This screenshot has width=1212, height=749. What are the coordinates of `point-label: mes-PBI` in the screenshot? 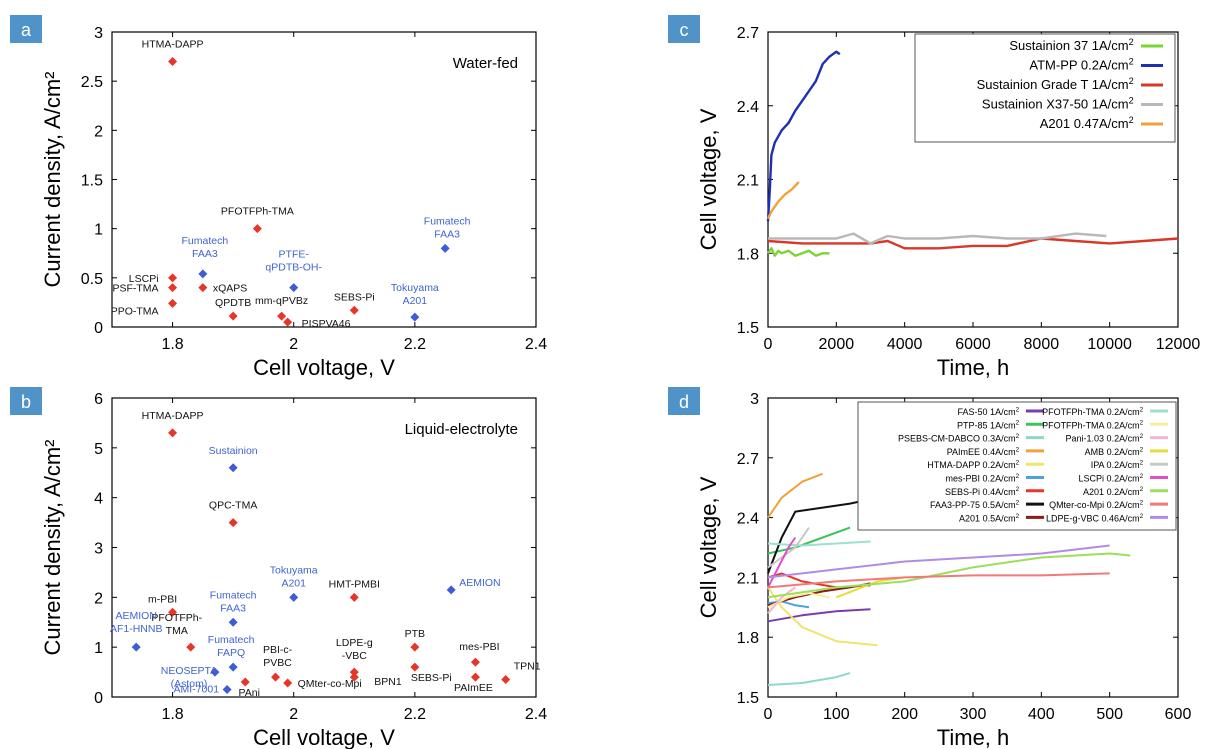 It's located at (479, 647).